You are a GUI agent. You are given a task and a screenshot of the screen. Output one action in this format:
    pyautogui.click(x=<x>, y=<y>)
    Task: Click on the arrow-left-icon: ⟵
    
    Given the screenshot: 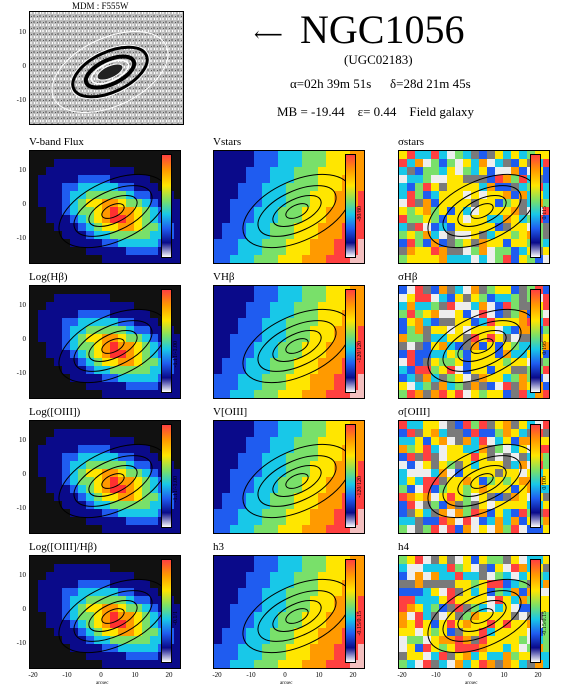 What is the action you would take?
    pyautogui.click(x=268, y=35)
    